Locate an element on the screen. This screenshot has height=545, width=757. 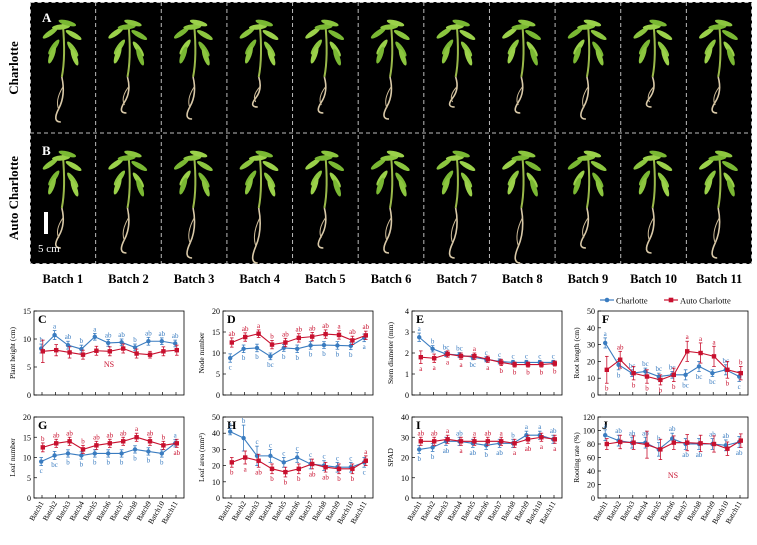
panel-letter: F is located at coordinates (605, 319).